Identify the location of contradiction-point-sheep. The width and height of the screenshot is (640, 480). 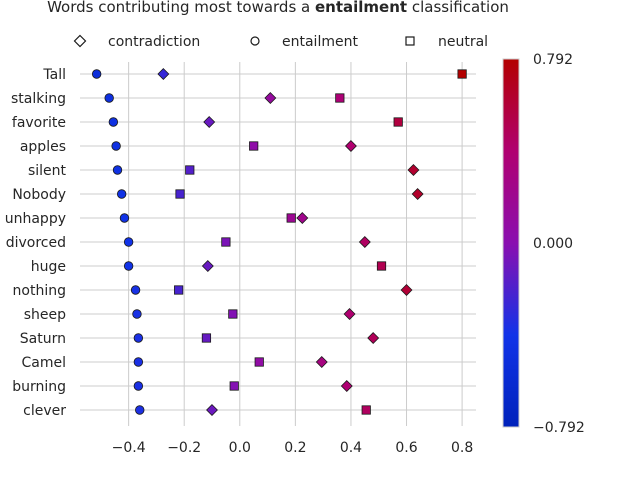
(349, 314).